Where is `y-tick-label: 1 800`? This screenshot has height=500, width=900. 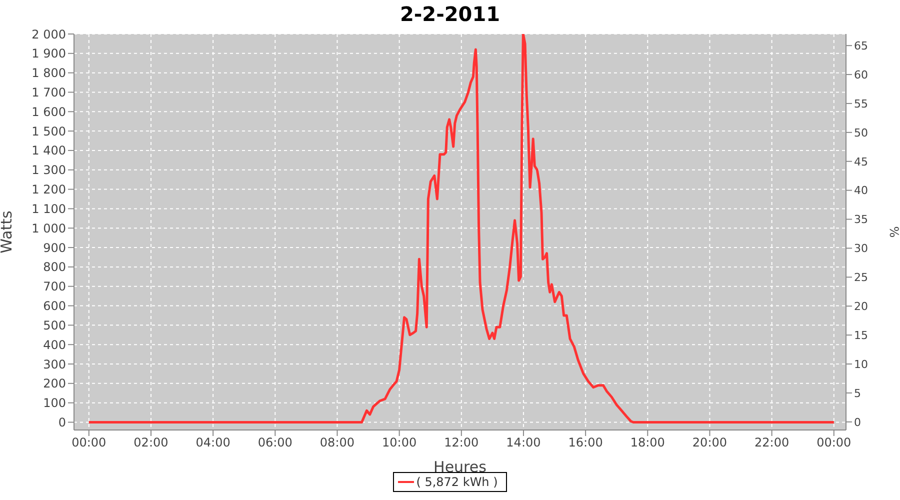 y-tick-label: 1 800 is located at coordinates (49, 73).